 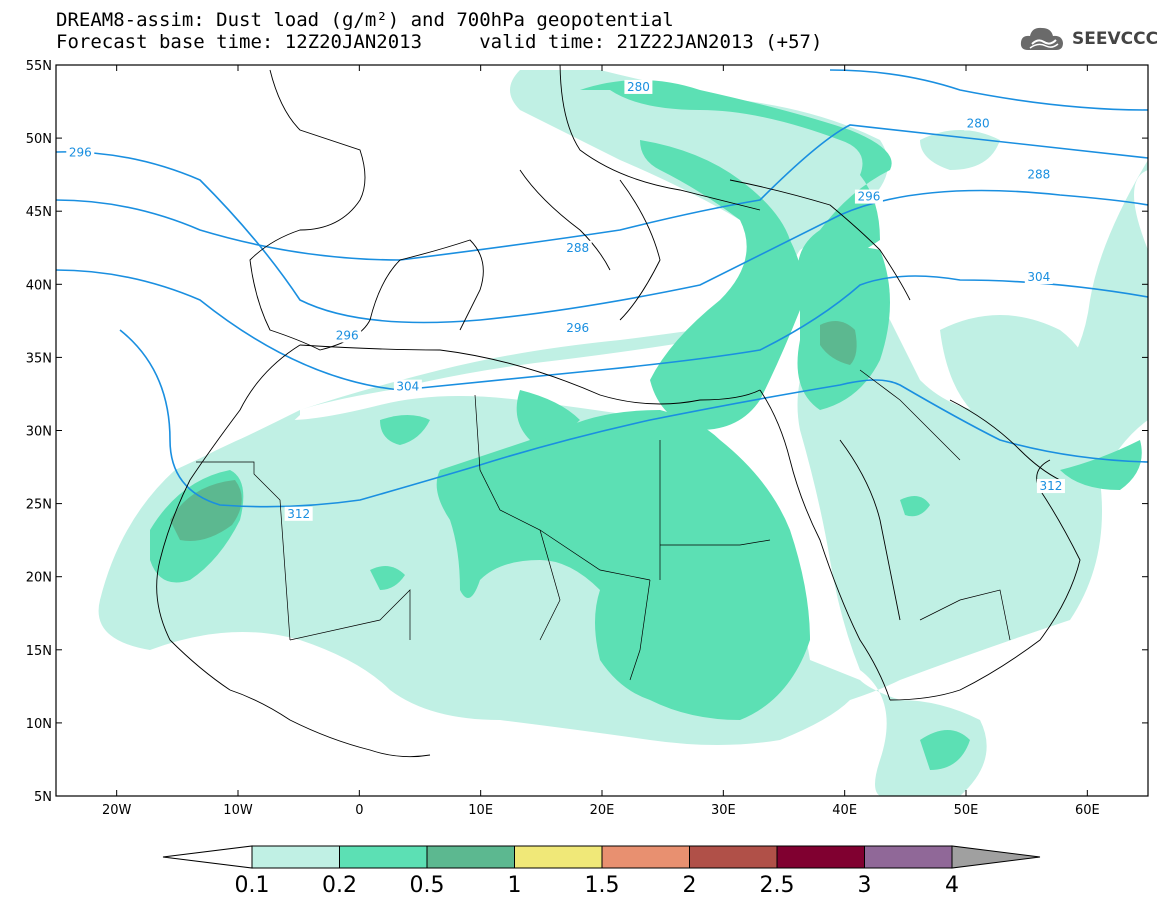 What do you see at coordinates (996, 857) in the screenshot?
I see `colorbar-end-high` at bounding box center [996, 857].